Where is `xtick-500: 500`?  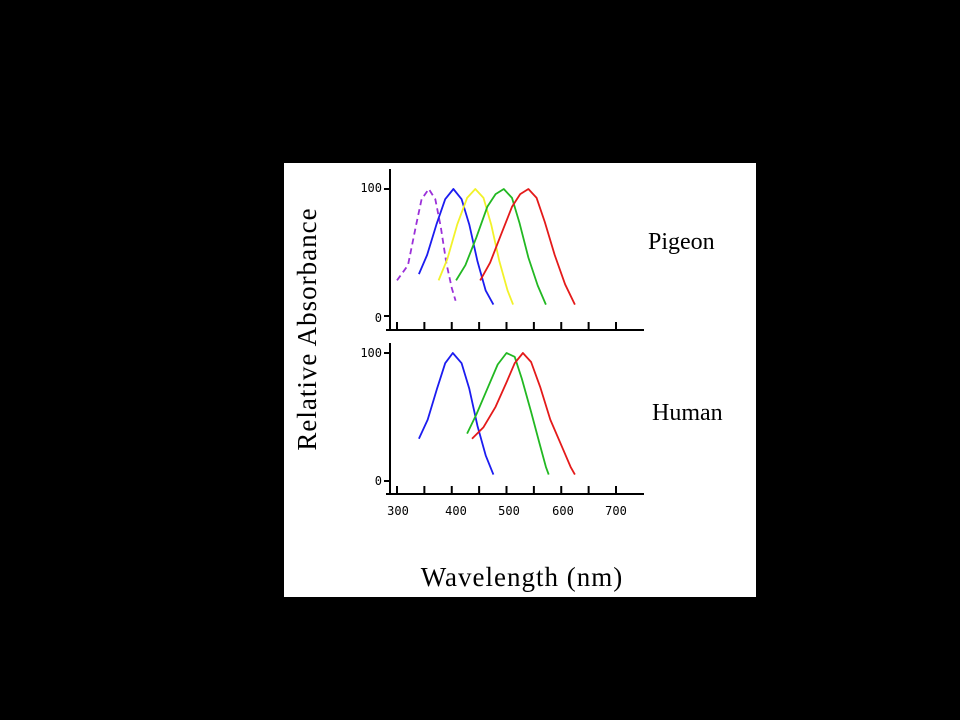
xtick-500: 500 is located at coordinates (509, 511).